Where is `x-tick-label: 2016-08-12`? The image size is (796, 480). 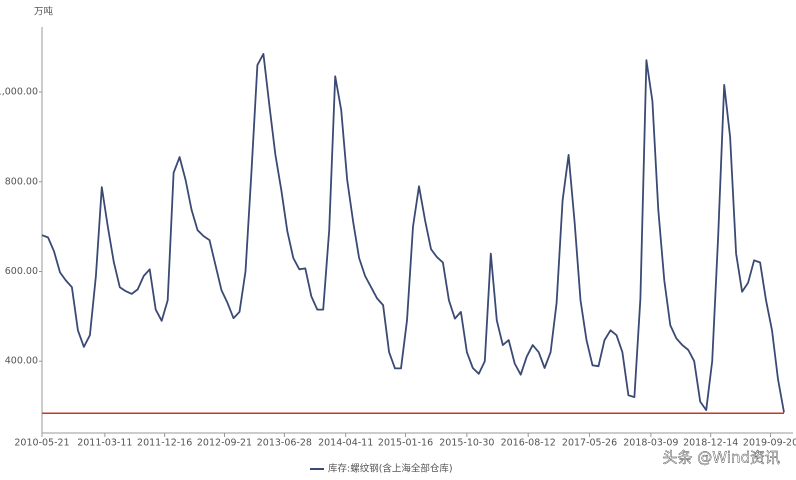
x-tick-label: 2016-08-12 is located at coordinates (528, 443).